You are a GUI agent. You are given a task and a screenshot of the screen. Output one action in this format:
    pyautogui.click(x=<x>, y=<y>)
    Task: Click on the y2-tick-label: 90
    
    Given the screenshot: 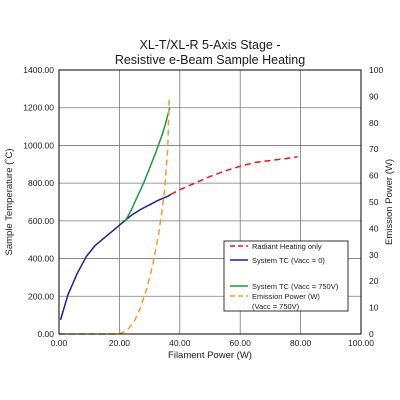 What is the action you would take?
    pyautogui.click(x=374, y=96)
    